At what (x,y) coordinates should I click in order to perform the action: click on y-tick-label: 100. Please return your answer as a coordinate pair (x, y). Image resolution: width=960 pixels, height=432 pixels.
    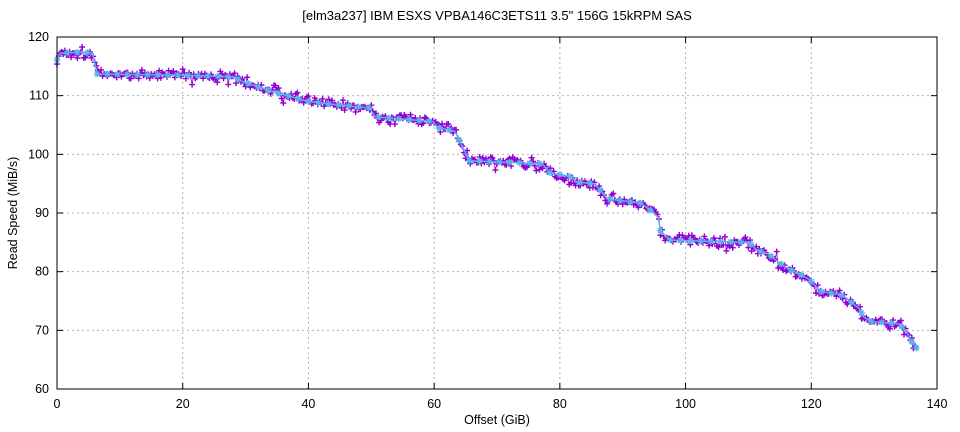
    Looking at the image, I should click on (38, 154).